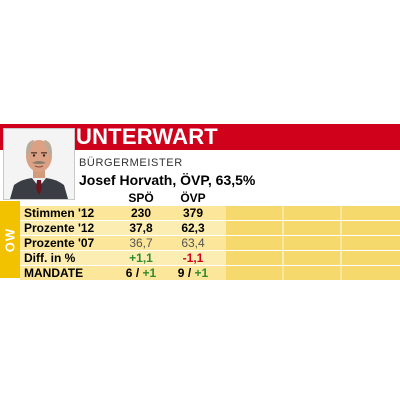 The height and width of the screenshot is (400, 400). I want to click on mayor-role: BÜRGERMEISTER, so click(131, 163).